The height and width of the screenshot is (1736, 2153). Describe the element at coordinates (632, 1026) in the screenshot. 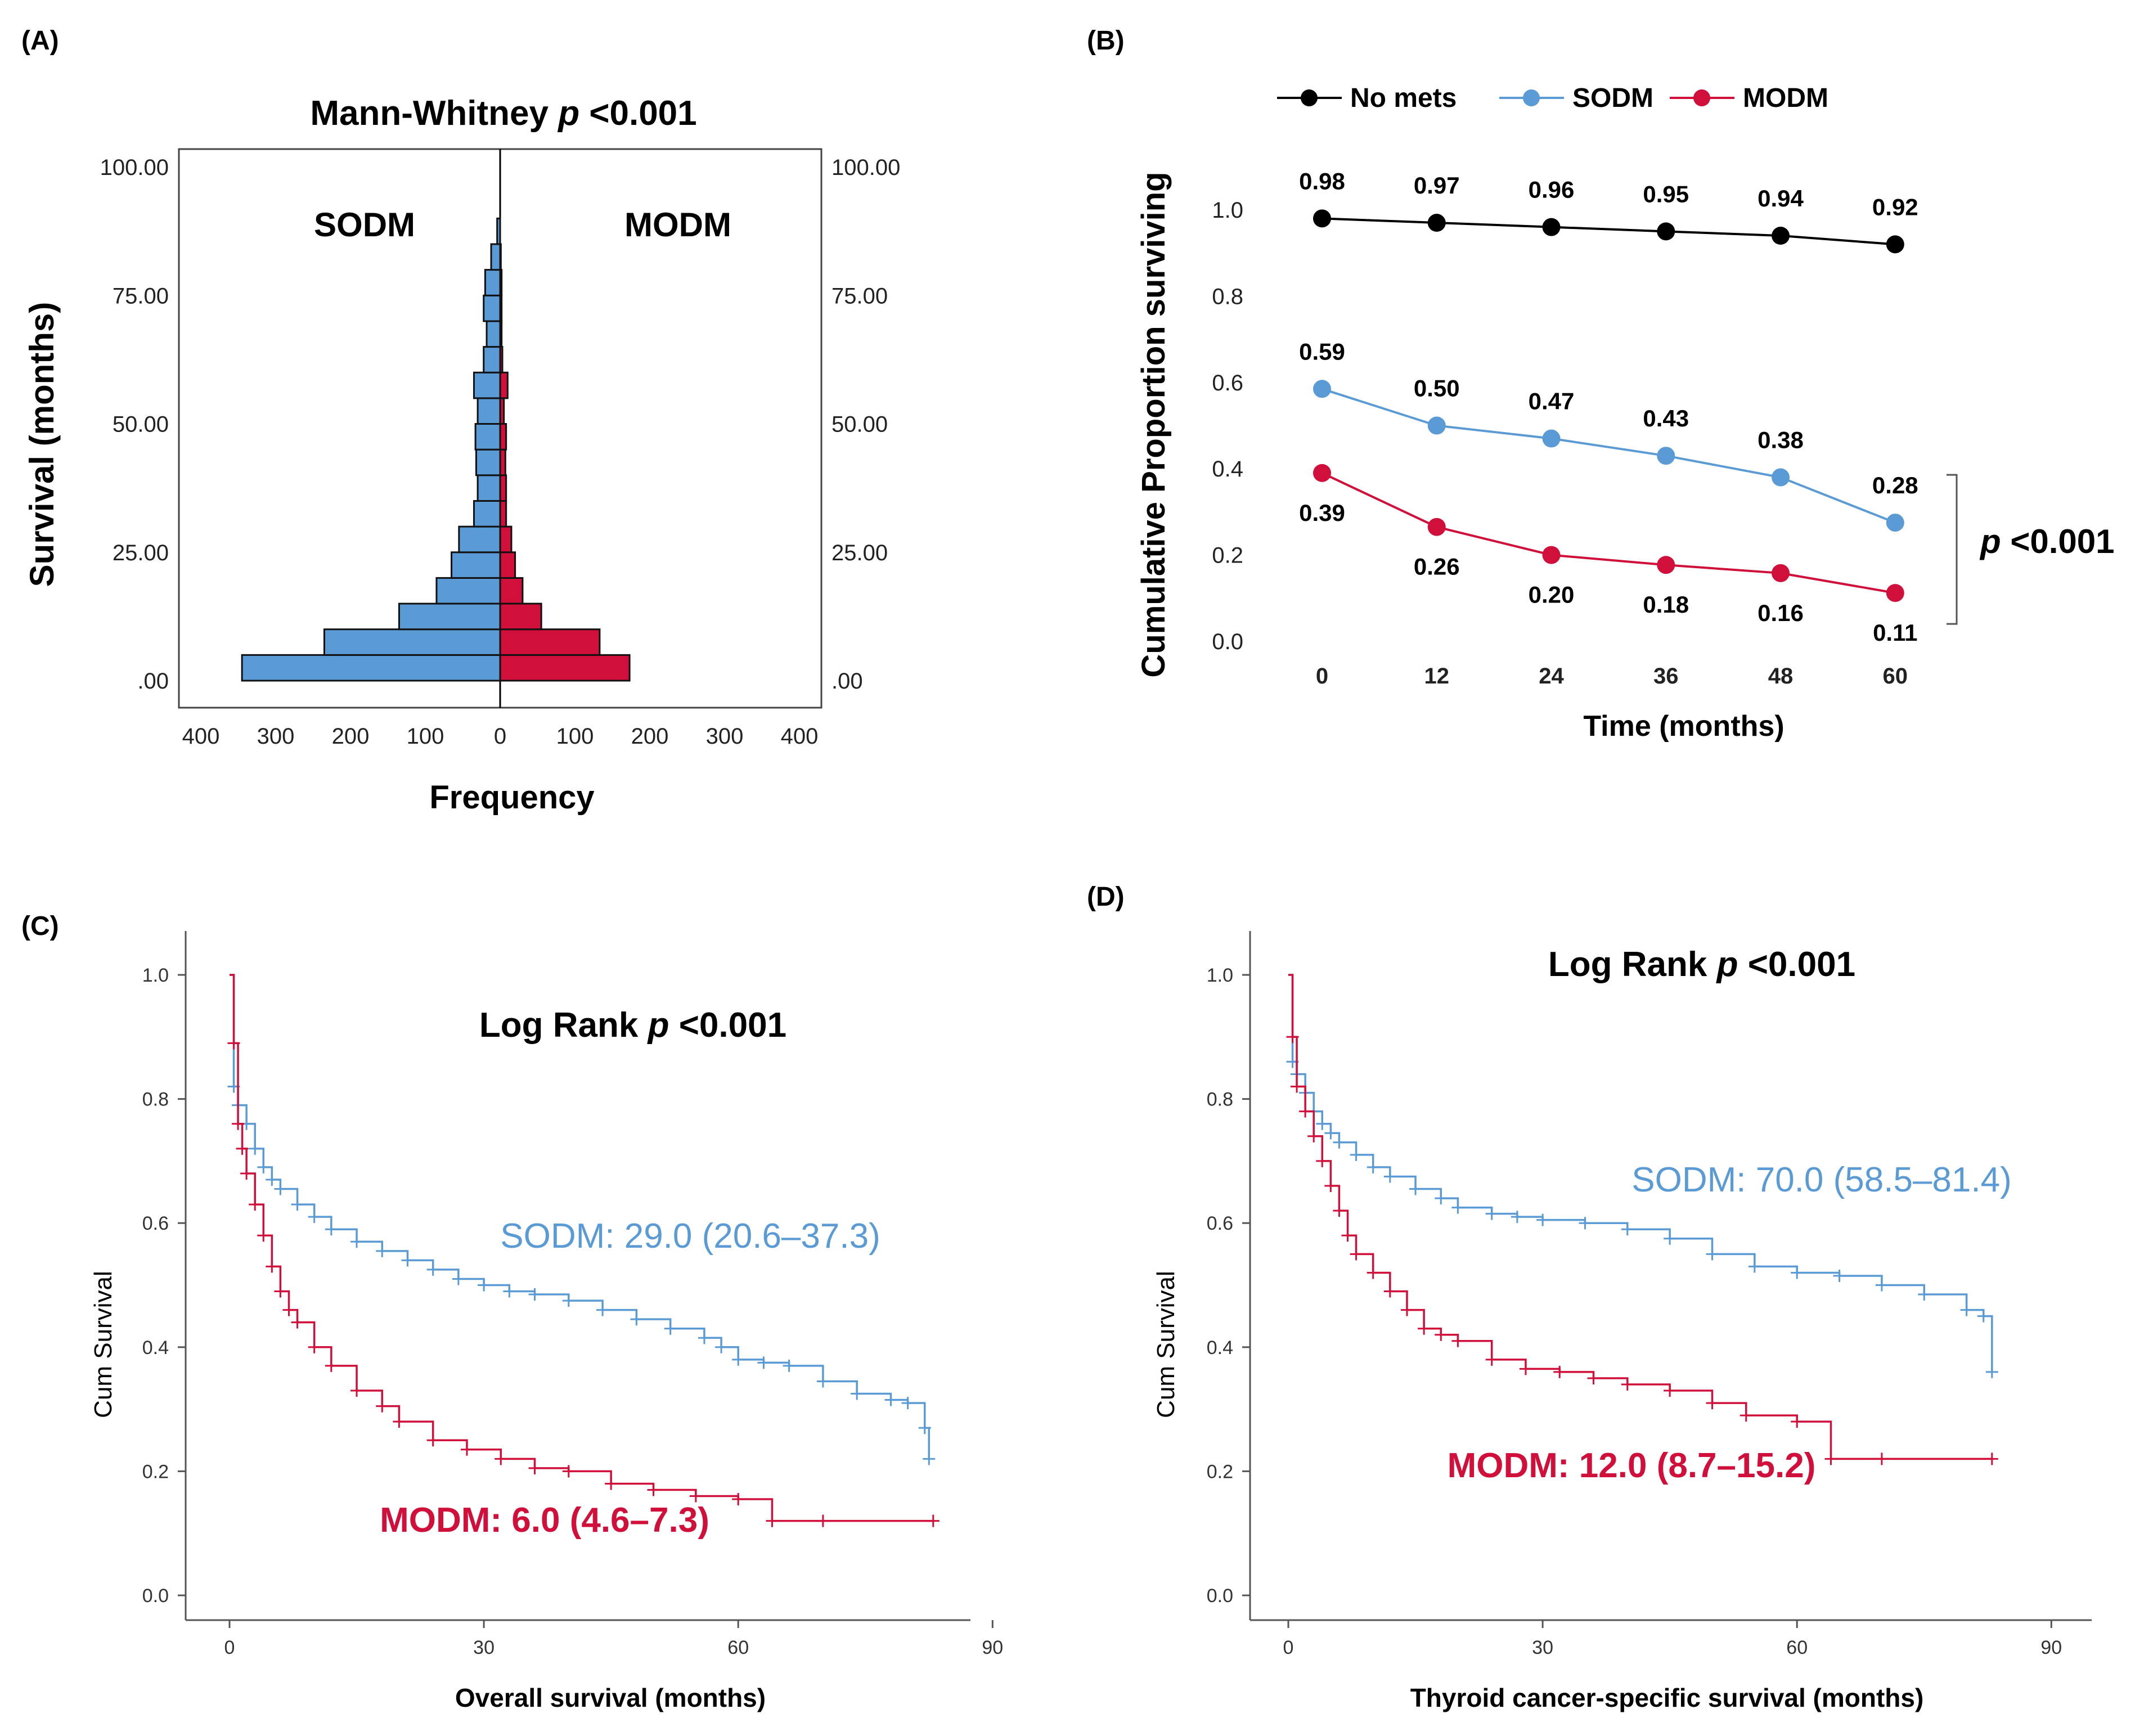

I see `panel-c-title: Log Rank p <0.001` at that location.